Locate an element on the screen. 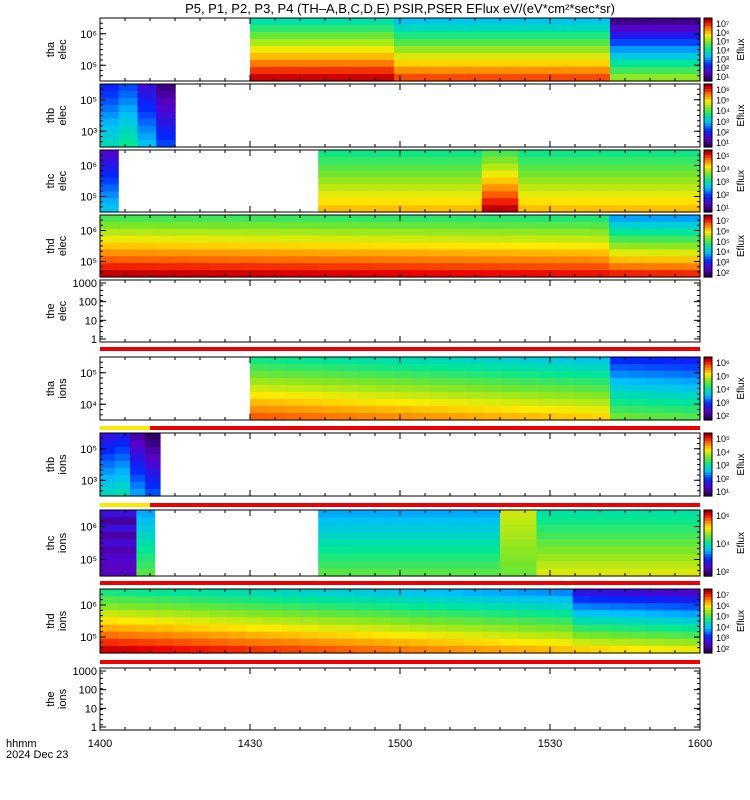 The height and width of the screenshot is (800, 750). panel-ylabel: thd elec is located at coordinates (57, 245).